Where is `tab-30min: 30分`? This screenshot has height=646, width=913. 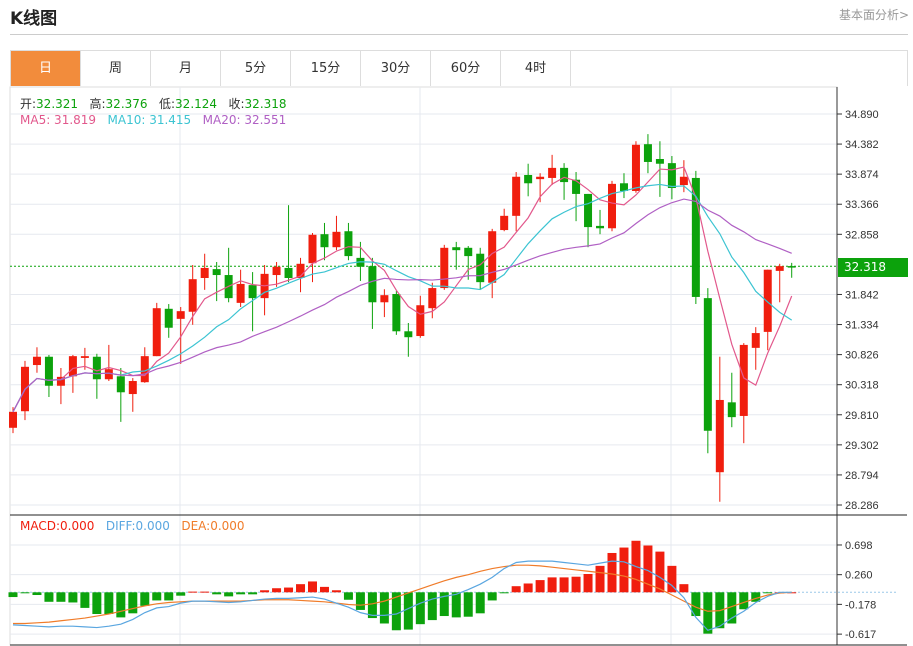
tab-30min: 30分 is located at coordinates (396, 68).